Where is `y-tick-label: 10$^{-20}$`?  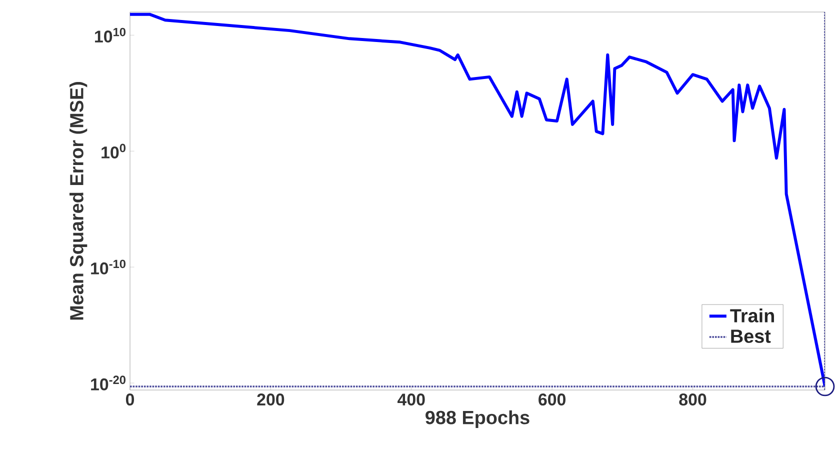 y-tick-label: 10$^{-20}$ is located at coordinates (108, 383).